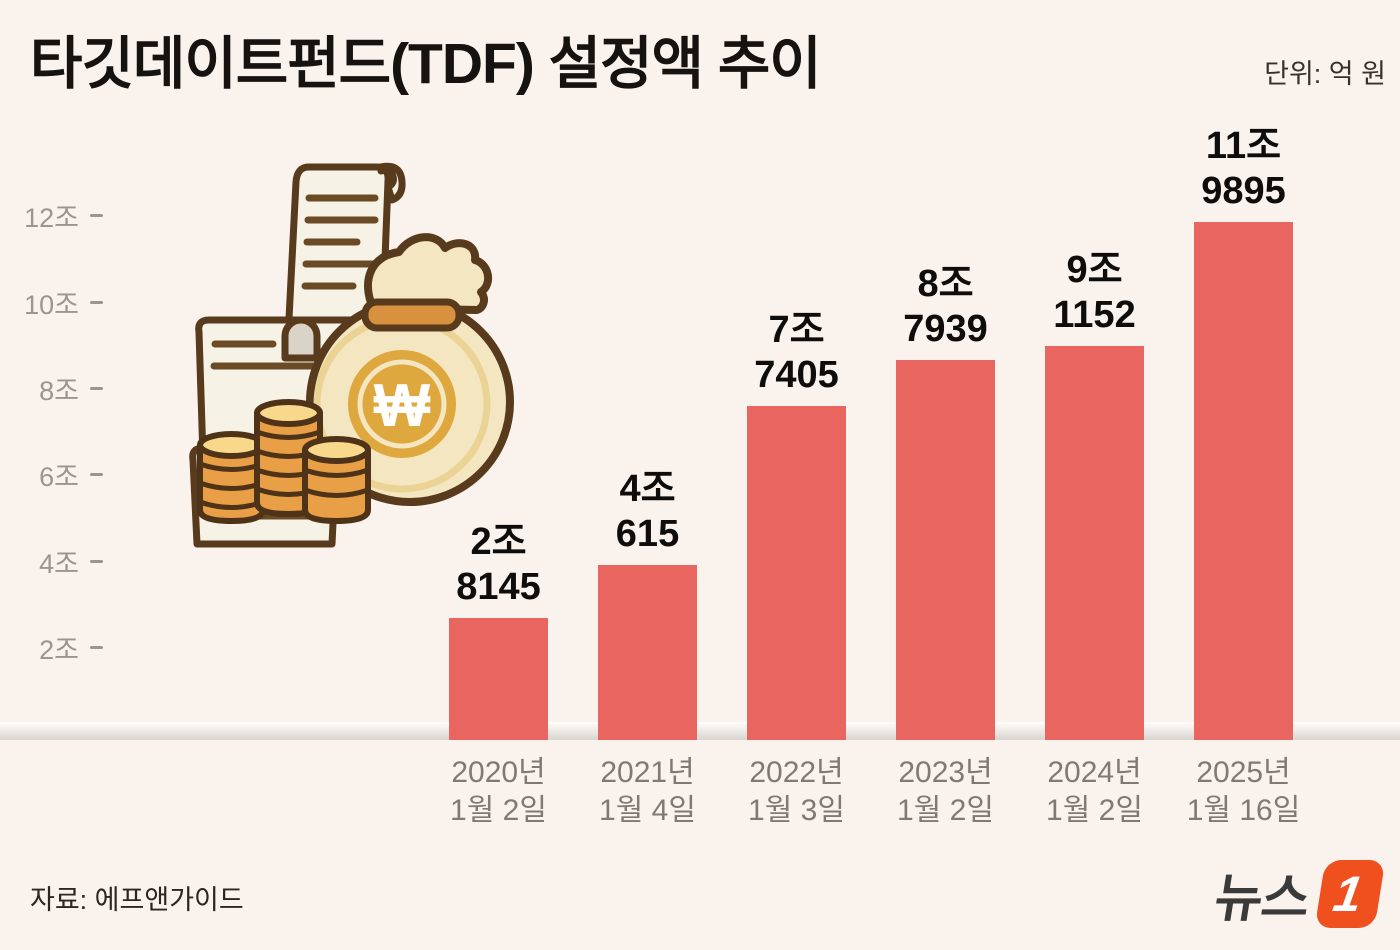  I want to click on news1-logo-number: 1, so click(1348, 893).